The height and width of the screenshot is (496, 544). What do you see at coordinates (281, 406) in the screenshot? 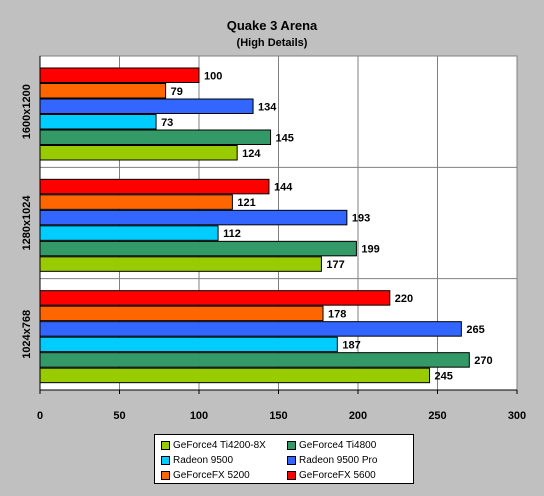
I see `x-axis-ticks: 0 50 100 150 200 250 300` at bounding box center [281, 406].